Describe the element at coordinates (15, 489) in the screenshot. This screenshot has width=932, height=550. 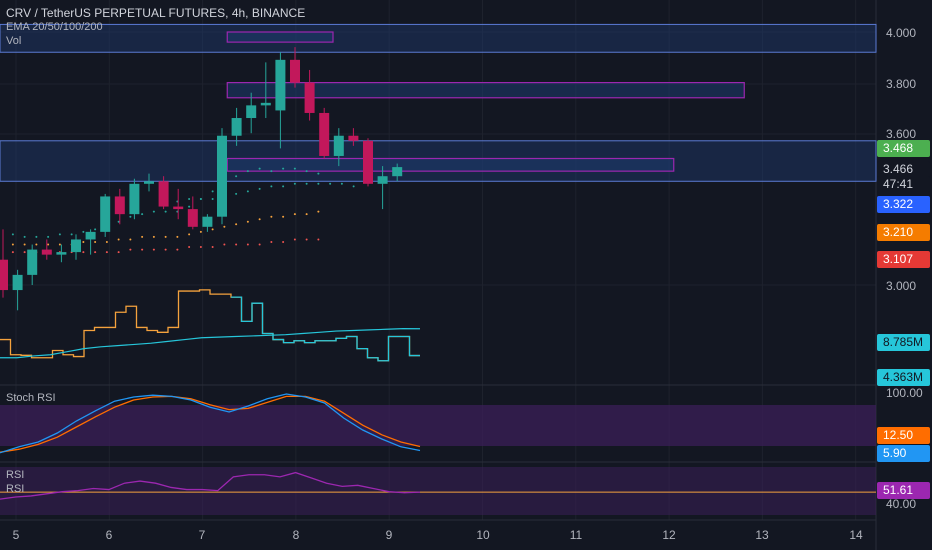
I see `rsi-legend-2: RSI` at that location.